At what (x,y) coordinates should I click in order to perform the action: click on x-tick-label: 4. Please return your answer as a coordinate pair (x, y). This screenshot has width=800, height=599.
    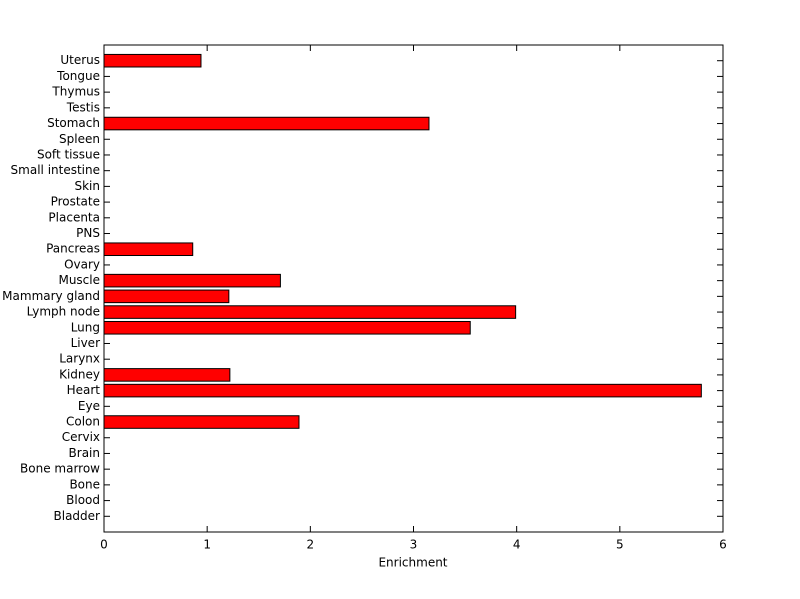
    Looking at the image, I should click on (517, 545).